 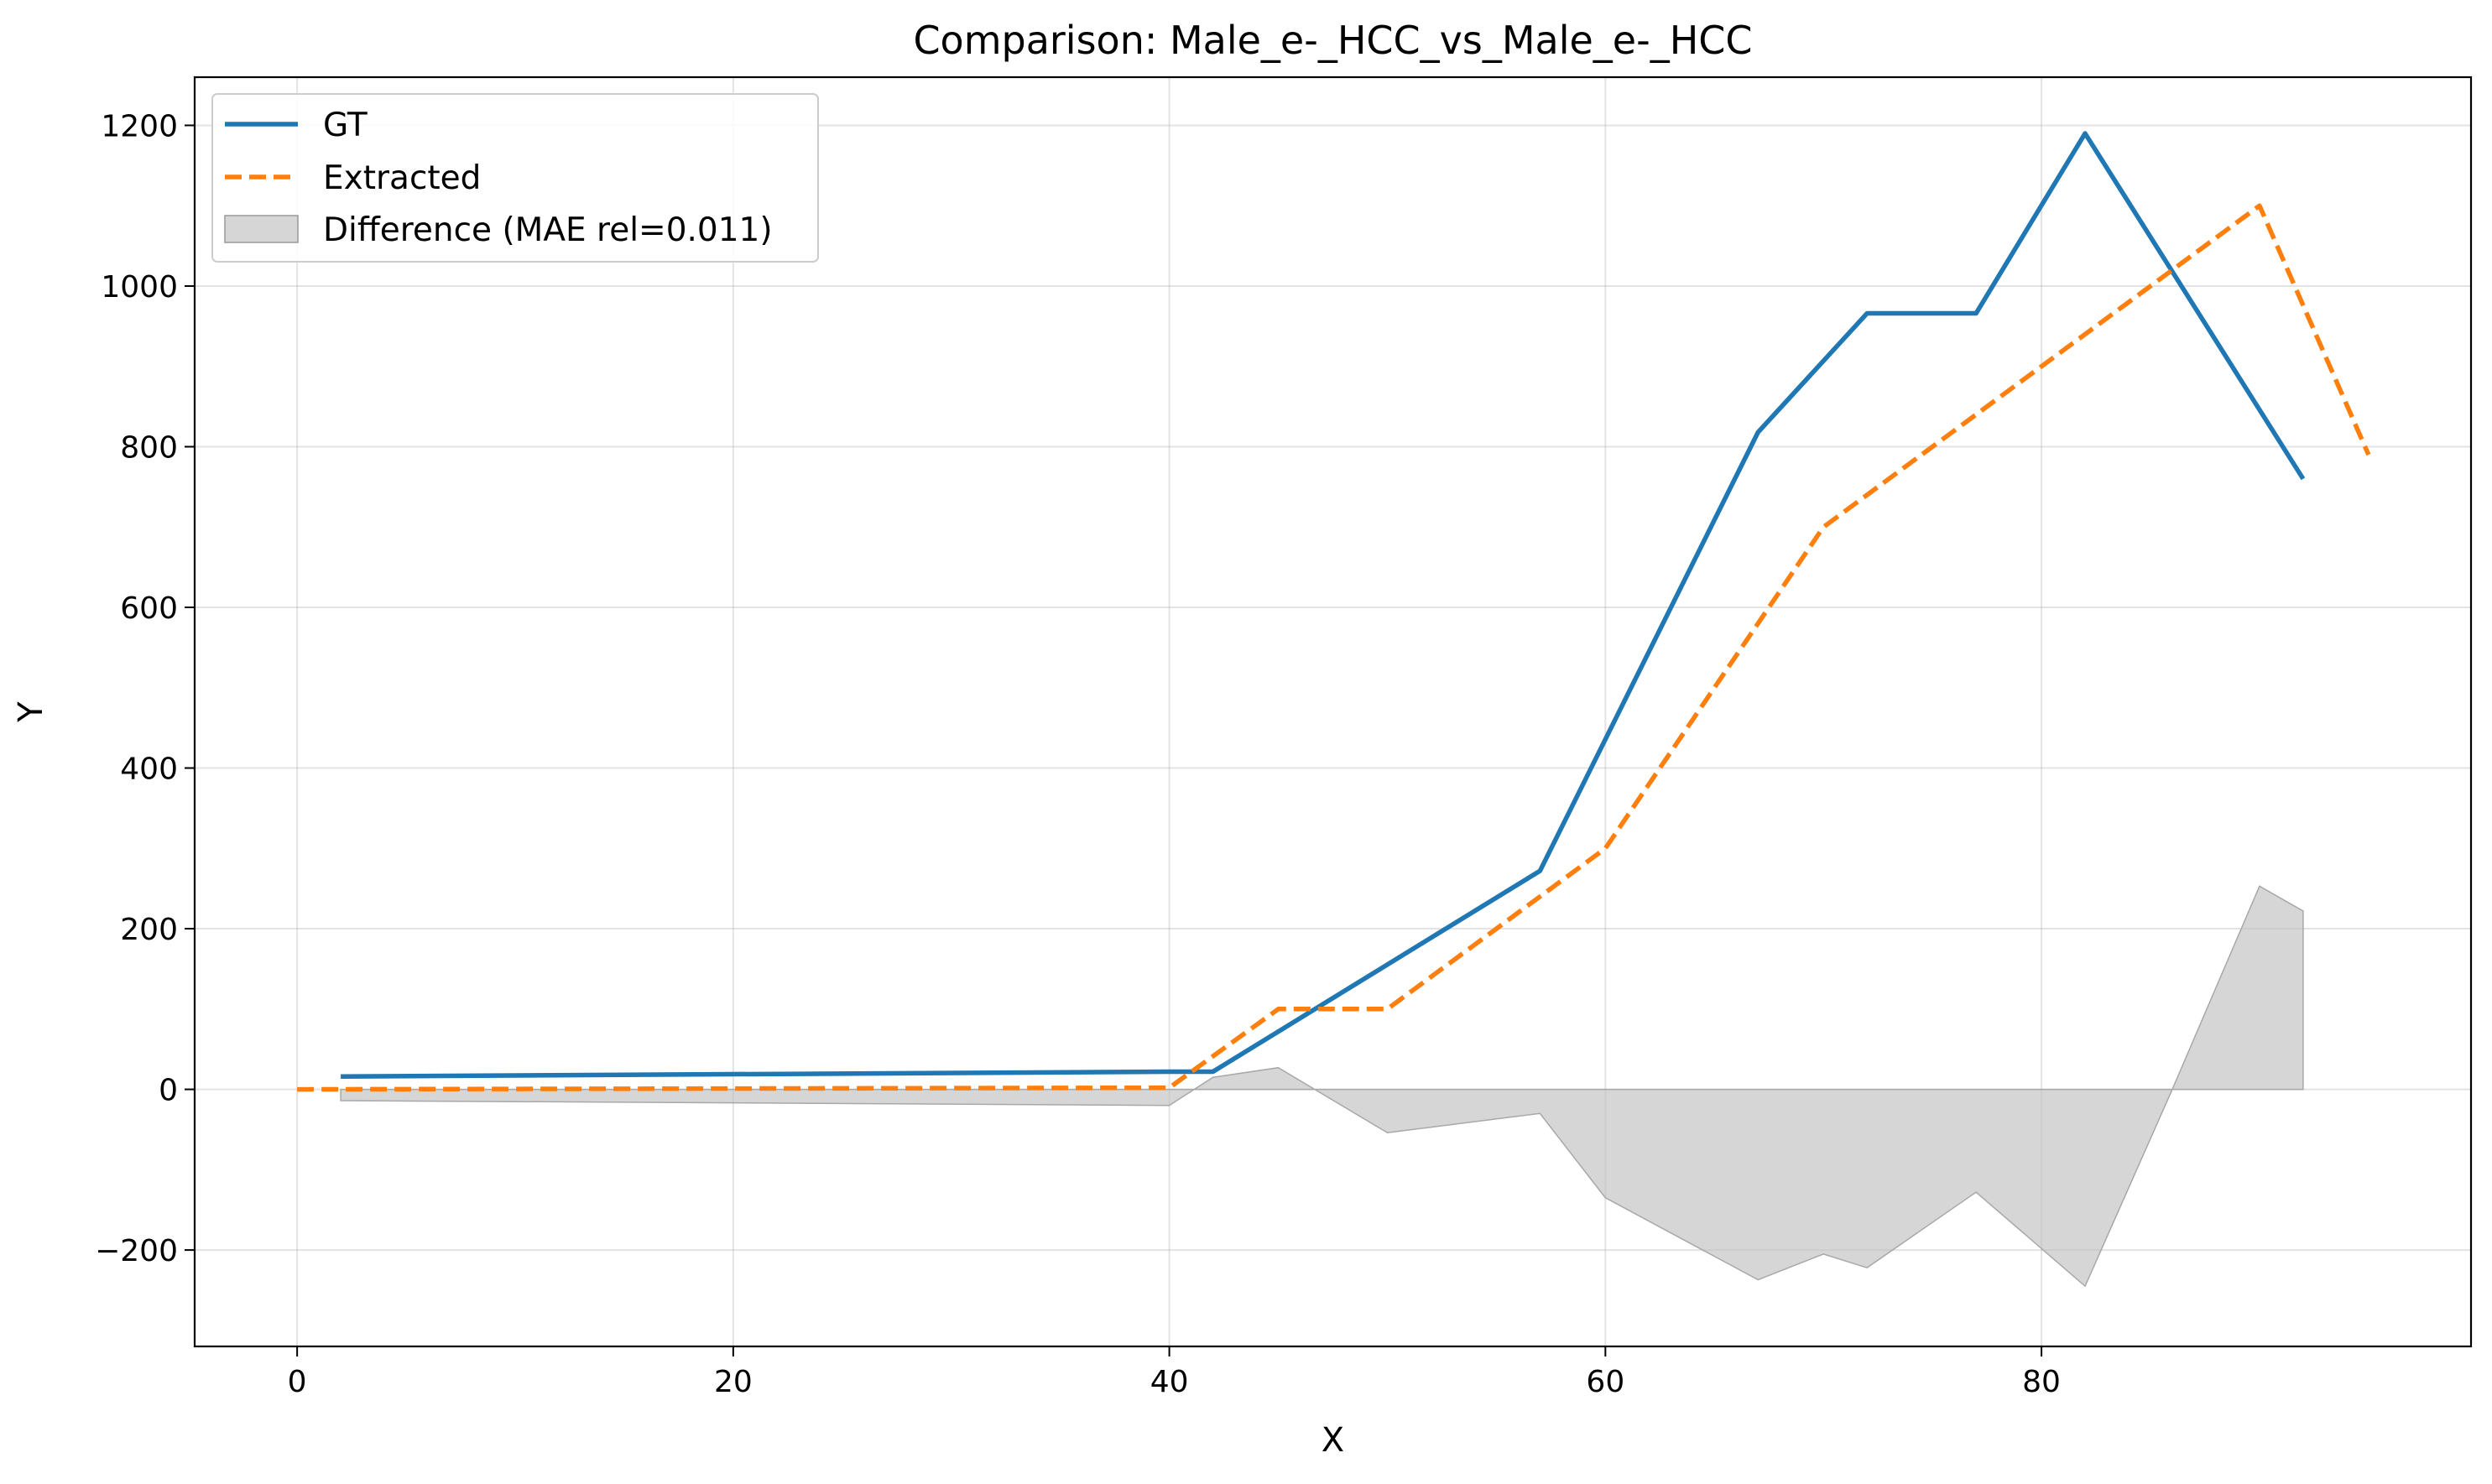 What do you see at coordinates (734, 1382) in the screenshot?
I see `x-tick-label: 20` at bounding box center [734, 1382].